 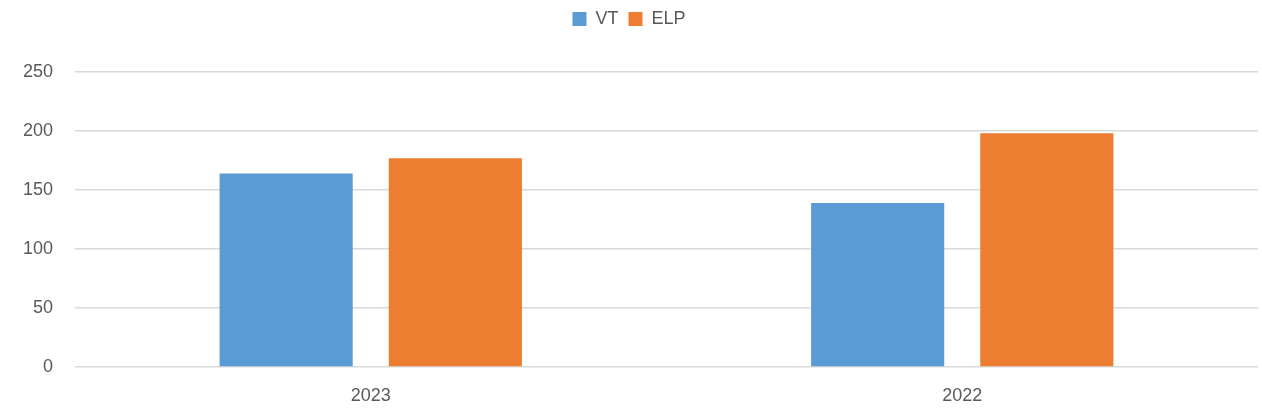 I want to click on x-tick-label: 2023, so click(x=370, y=394).